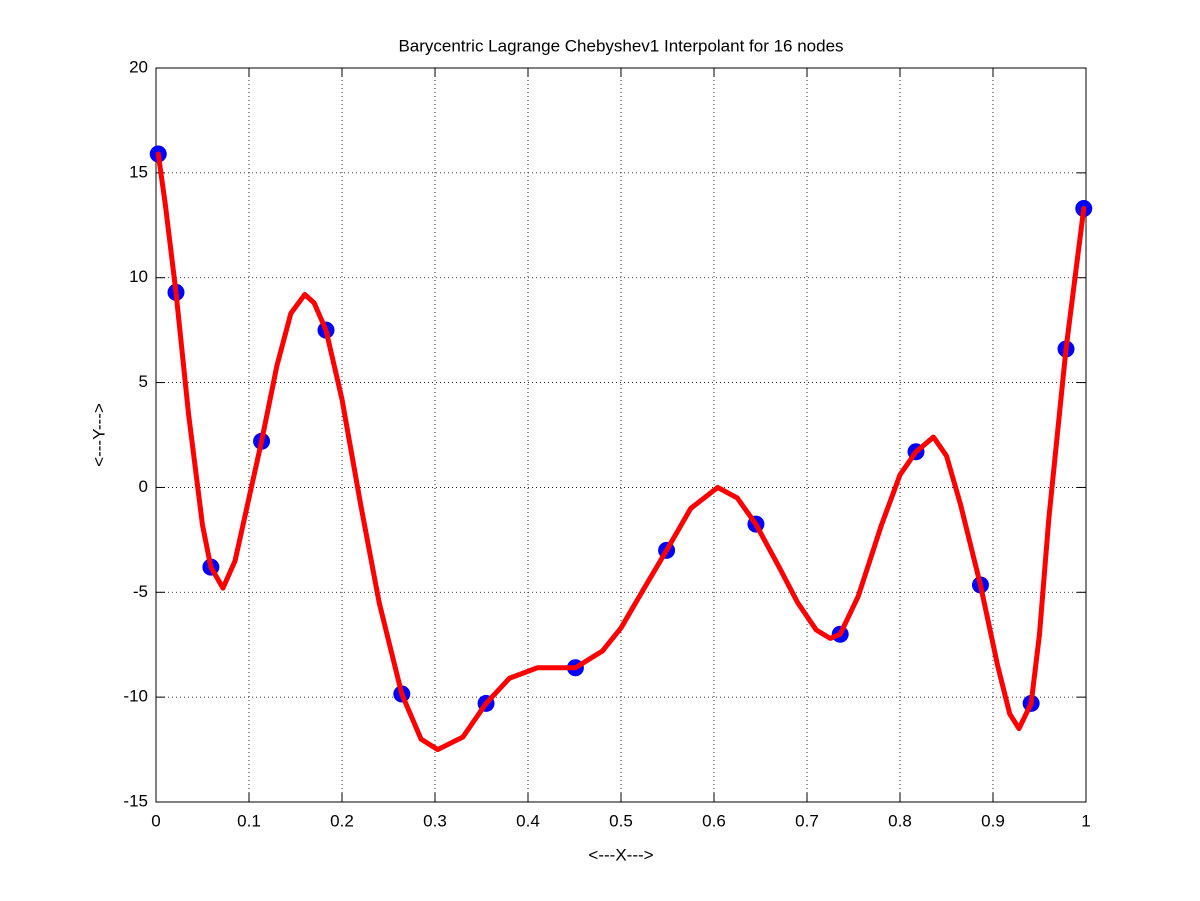 The height and width of the screenshot is (901, 1200). Describe the element at coordinates (714, 820) in the screenshot. I see `x-tick-label: 0.6` at that location.